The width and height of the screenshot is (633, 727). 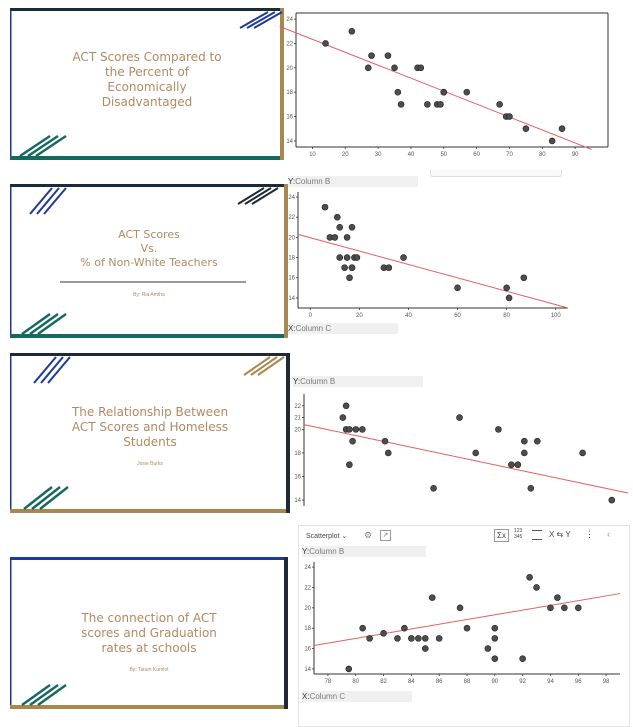 I want to click on gear-icon: ⚙, so click(x=368, y=535).